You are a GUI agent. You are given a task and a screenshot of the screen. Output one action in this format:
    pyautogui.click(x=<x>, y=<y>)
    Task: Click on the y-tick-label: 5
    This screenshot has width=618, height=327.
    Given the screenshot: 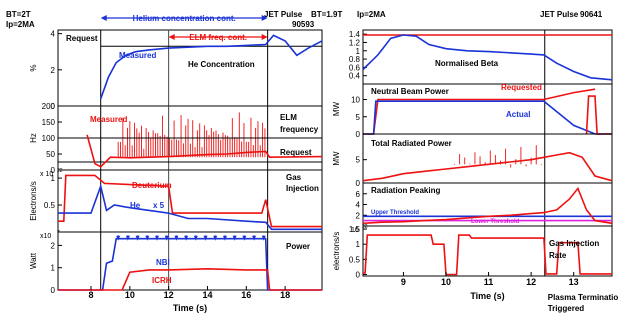 What is the action you would take?
    pyautogui.click(x=358, y=160)
    